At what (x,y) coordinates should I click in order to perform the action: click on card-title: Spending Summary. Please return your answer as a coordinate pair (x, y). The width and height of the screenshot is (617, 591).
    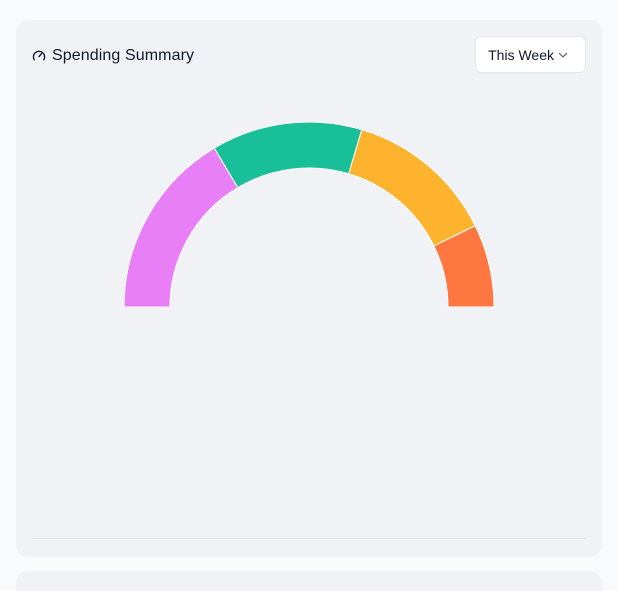
    Looking at the image, I should click on (123, 55).